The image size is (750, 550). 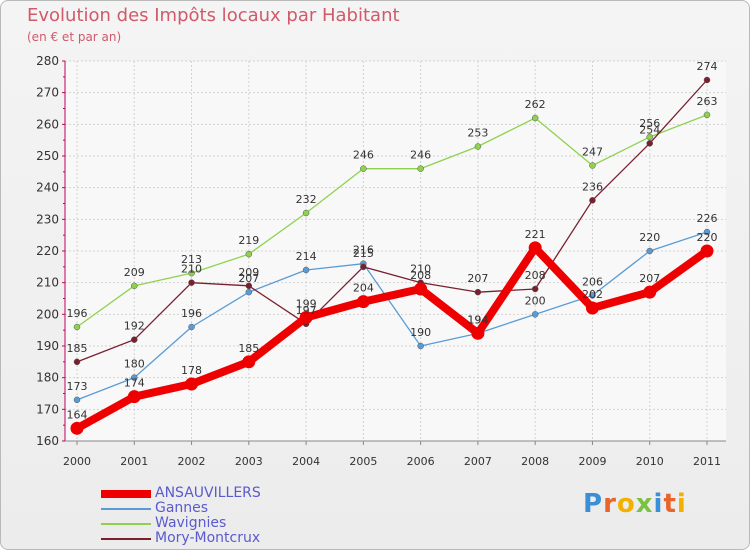 What do you see at coordinates (47, 346) in the screenshot?
I see `y-tick-label: 190` at bounding box center [47, 346].